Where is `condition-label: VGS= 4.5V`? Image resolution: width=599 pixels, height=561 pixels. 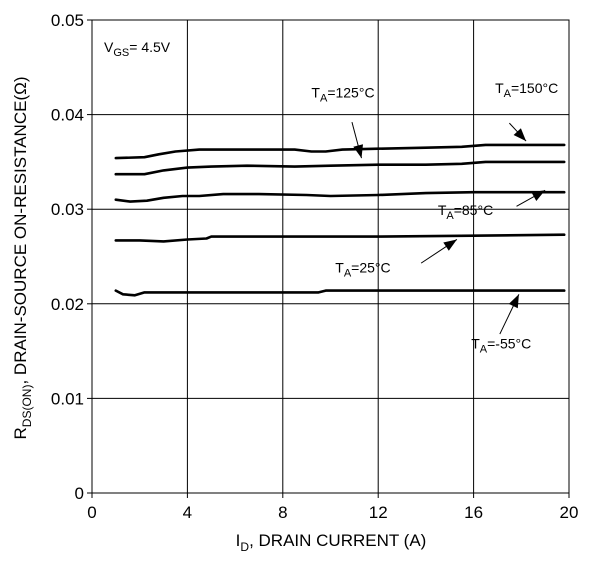 condition-label: VGS= 4.5V is located at coordinates (137, 49).